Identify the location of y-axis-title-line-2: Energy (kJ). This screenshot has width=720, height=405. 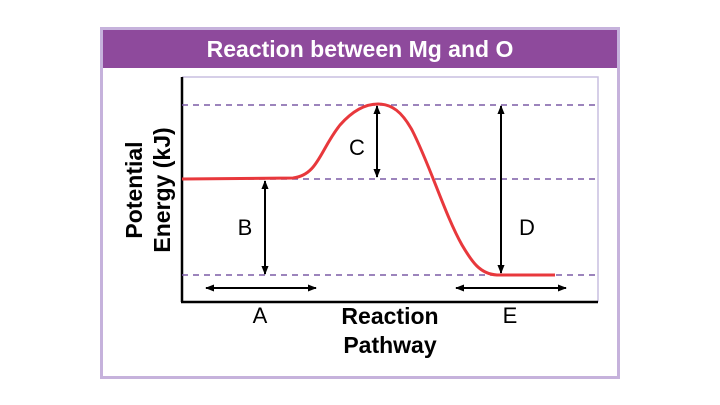
(162, 189).